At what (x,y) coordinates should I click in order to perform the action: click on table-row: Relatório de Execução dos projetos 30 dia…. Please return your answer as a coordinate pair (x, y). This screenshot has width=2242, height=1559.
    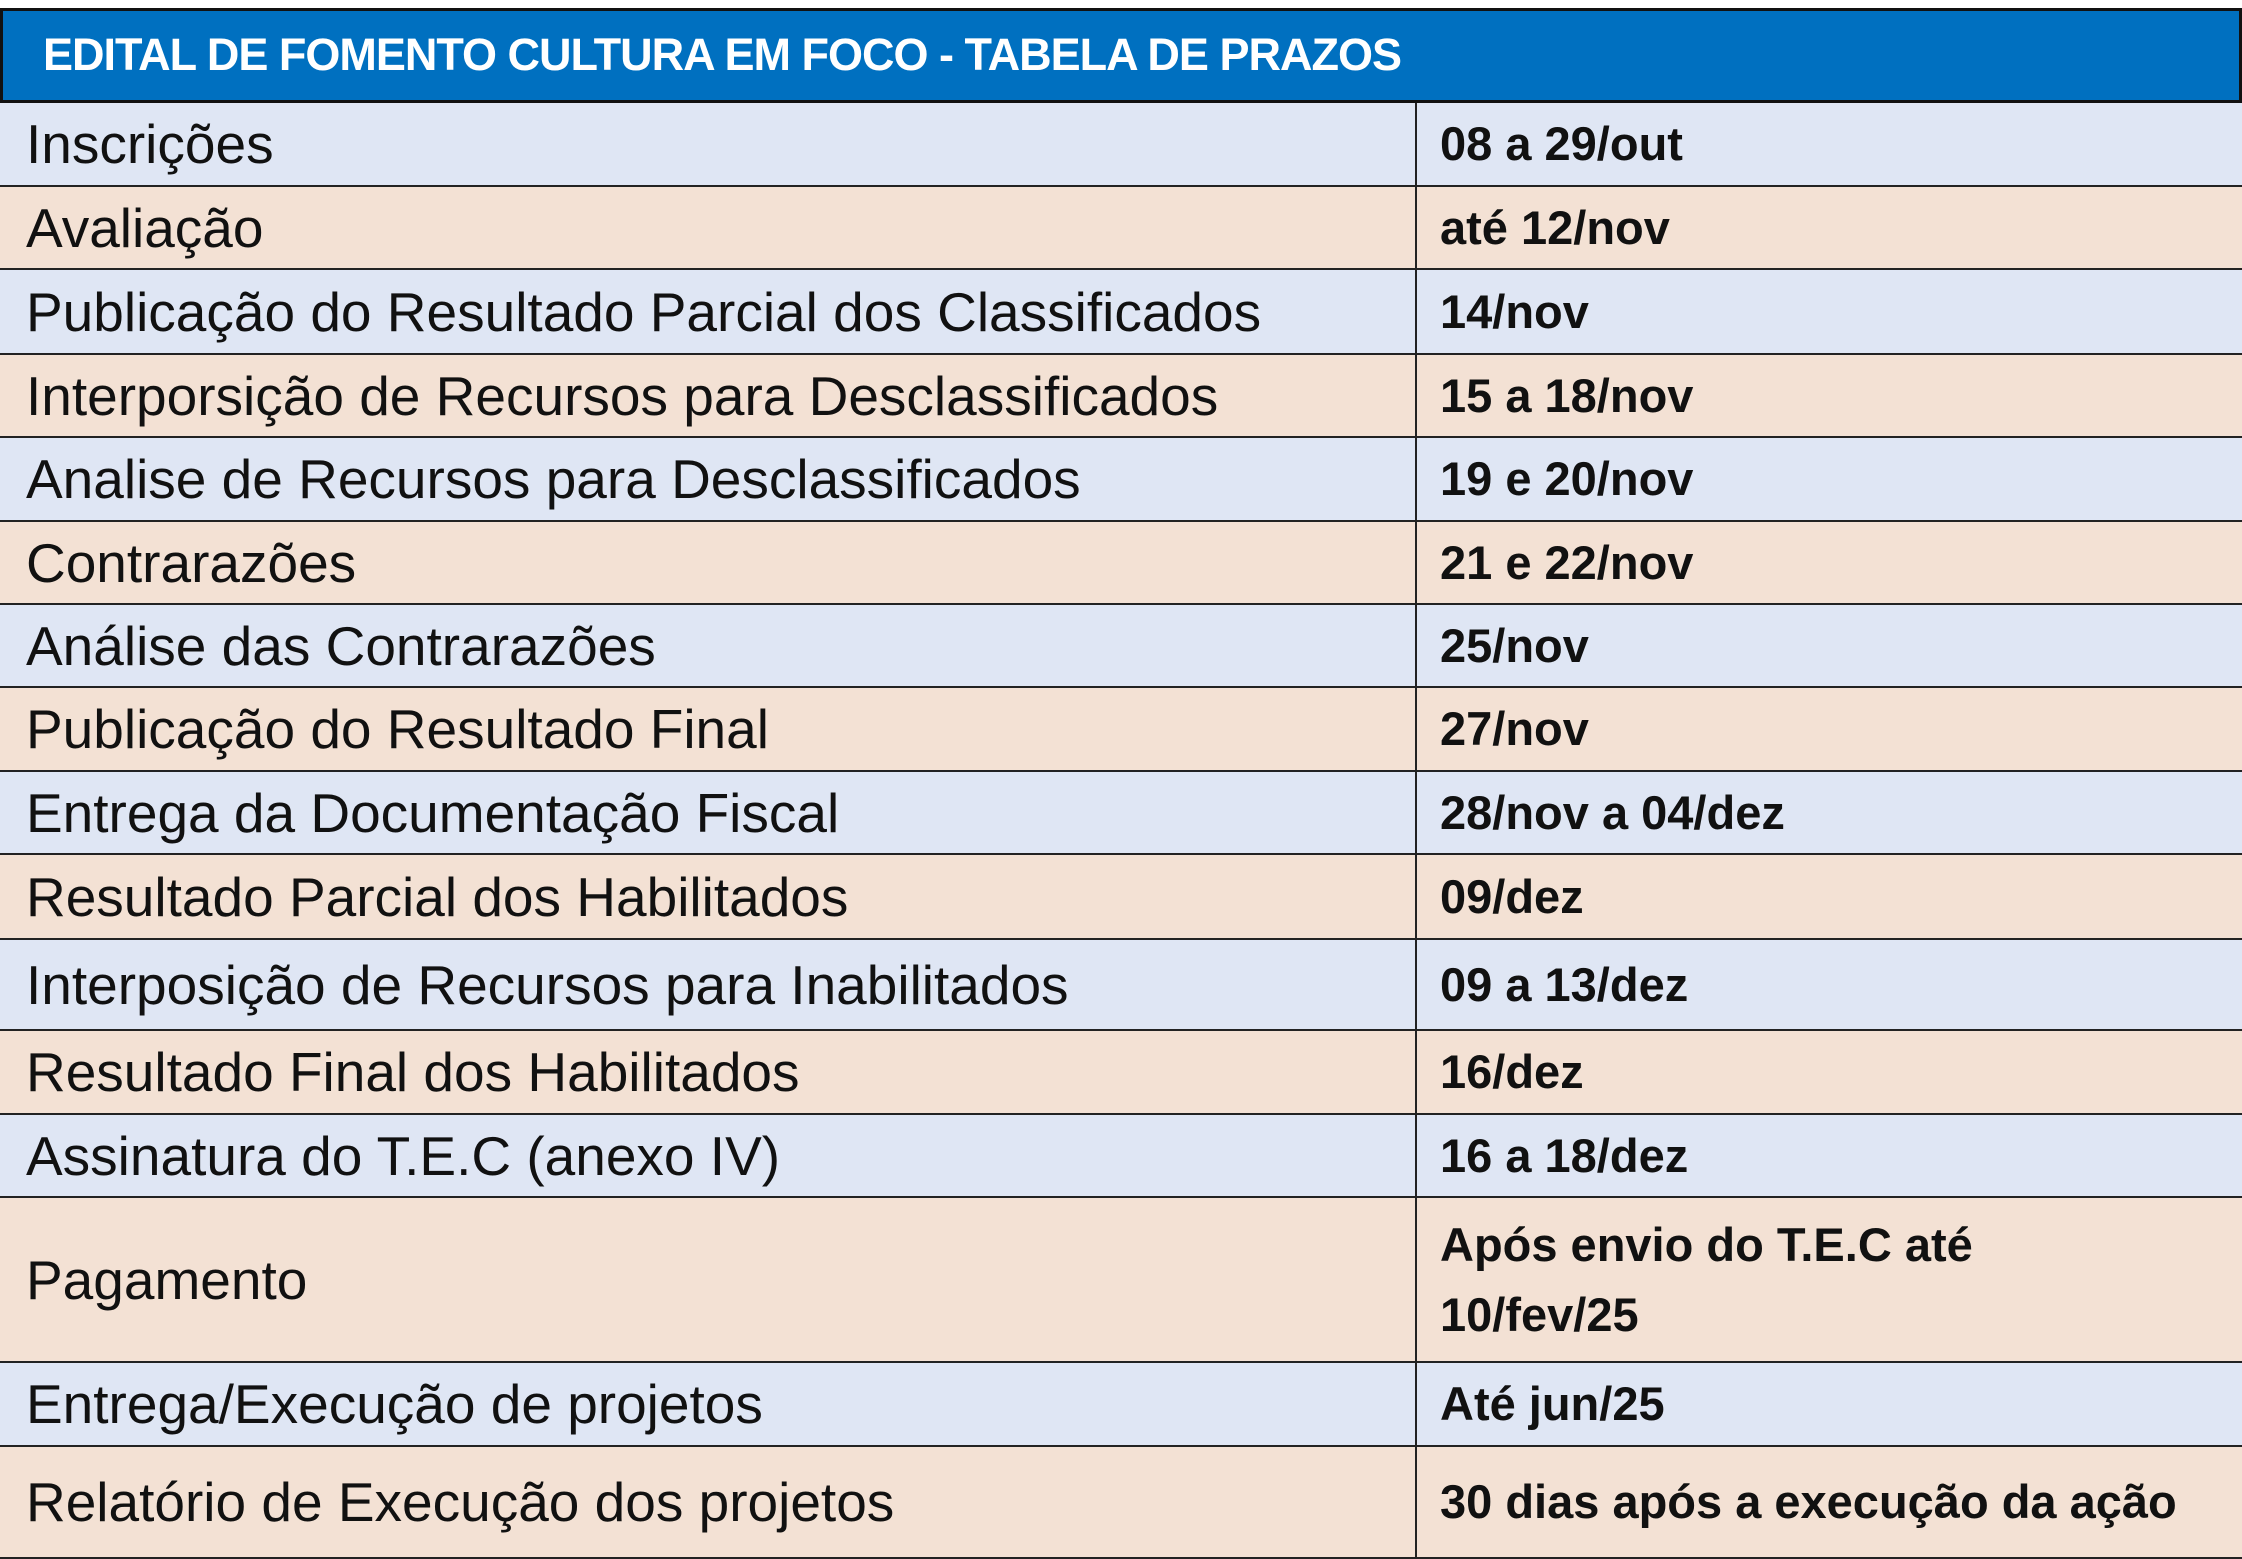
    Looking at the image, I should click on (1121, 1503).